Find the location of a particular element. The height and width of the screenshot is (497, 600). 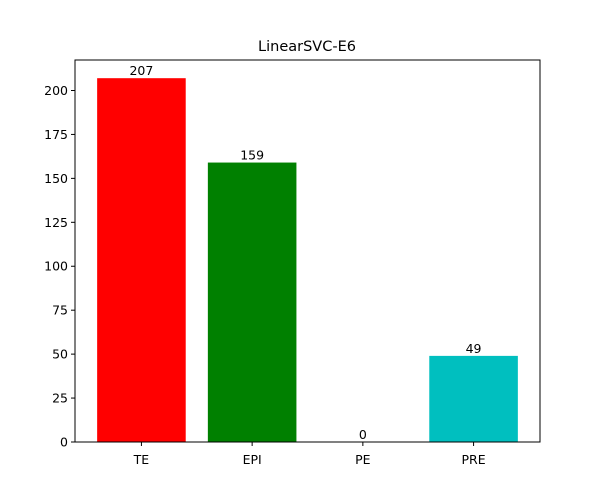

y-tick-label: 150 is located at coordinates (56, 178).